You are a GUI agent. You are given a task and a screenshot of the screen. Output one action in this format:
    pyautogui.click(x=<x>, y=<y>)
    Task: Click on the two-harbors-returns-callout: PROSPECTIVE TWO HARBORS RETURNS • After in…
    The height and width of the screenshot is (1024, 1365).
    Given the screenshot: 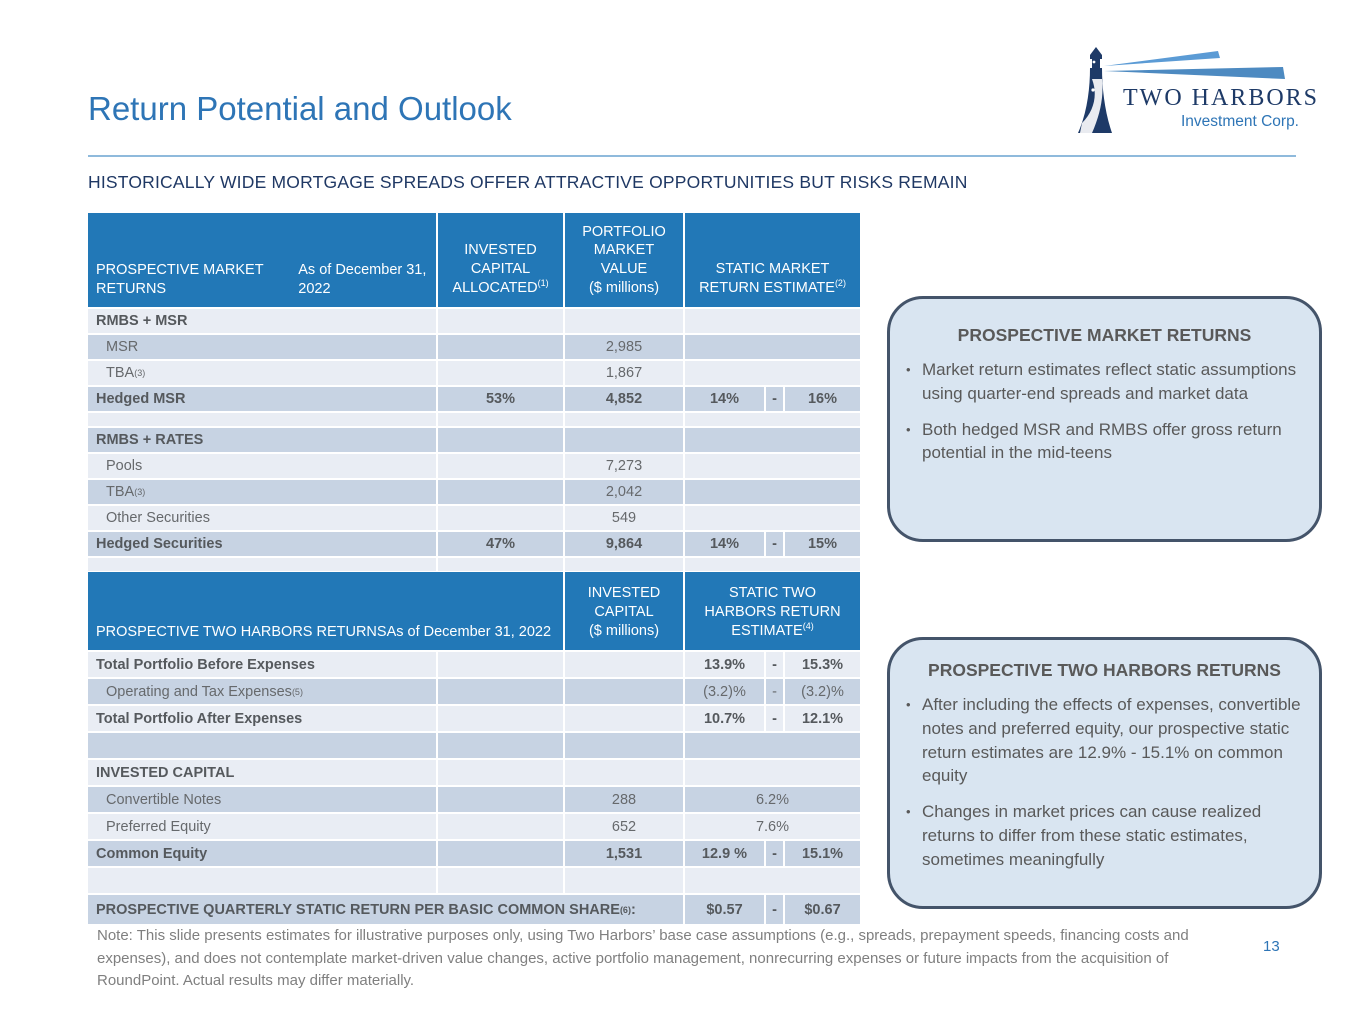 What is the action you would take?
    pyautogui.click(x=1104, y=773)
    